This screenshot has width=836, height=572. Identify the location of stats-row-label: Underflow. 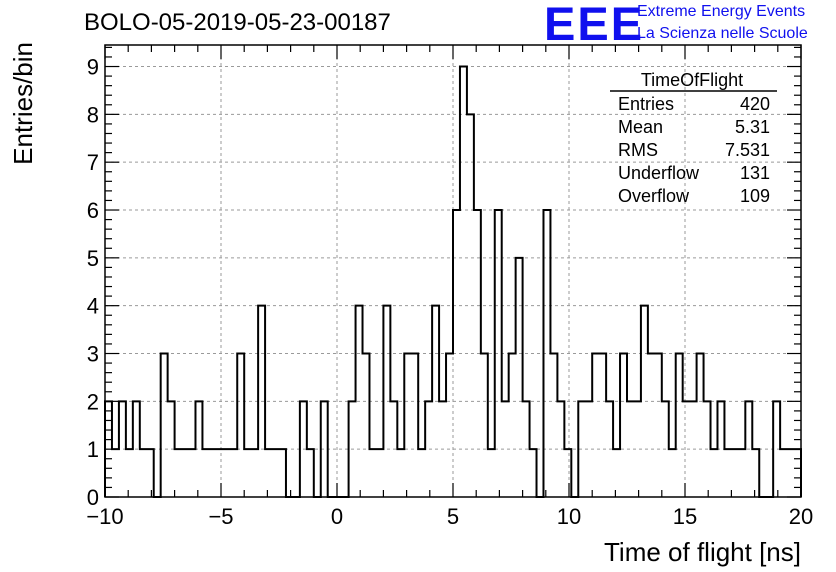
(659, 173).